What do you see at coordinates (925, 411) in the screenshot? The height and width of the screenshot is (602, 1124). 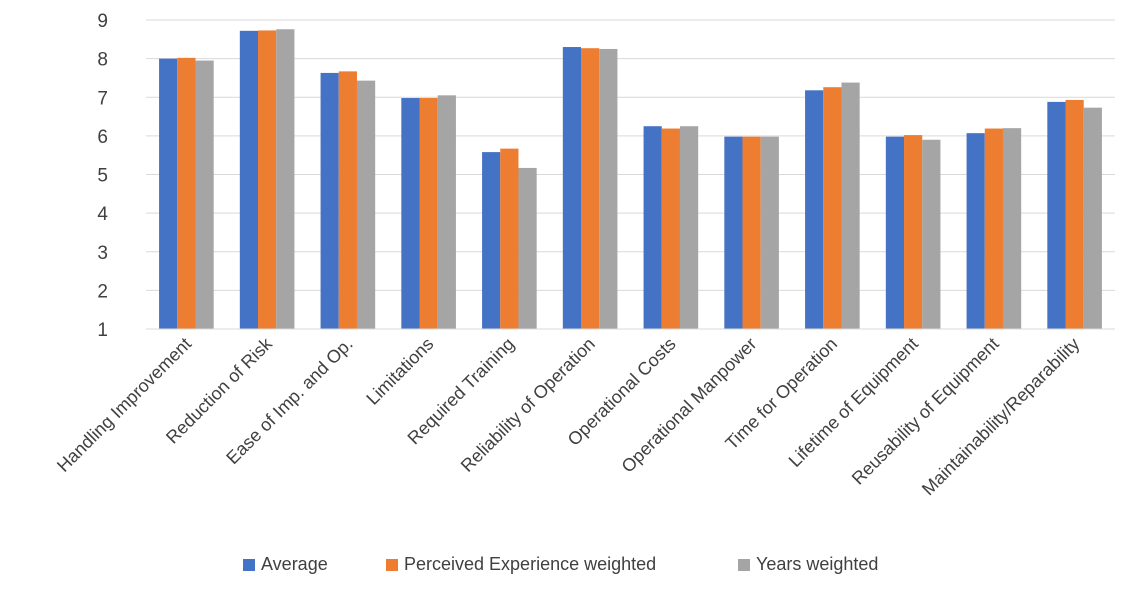 I see `x-tick-label: Reusability of Equipment` at bounding box center [925, 411].